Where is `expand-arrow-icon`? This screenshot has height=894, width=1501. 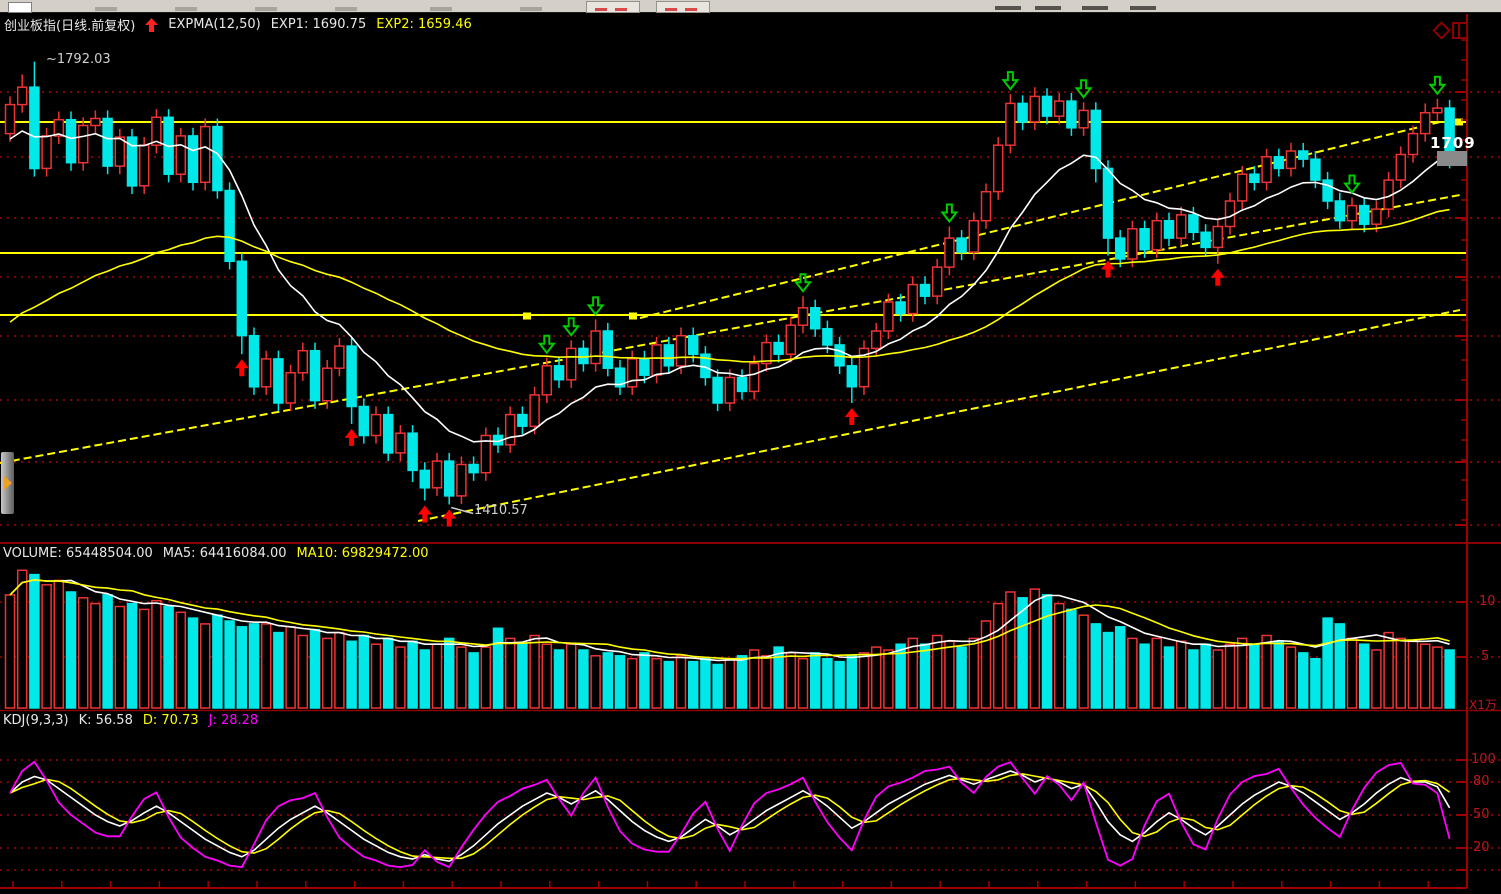 expand-arrow-icon is located at coordinates (8, 483).